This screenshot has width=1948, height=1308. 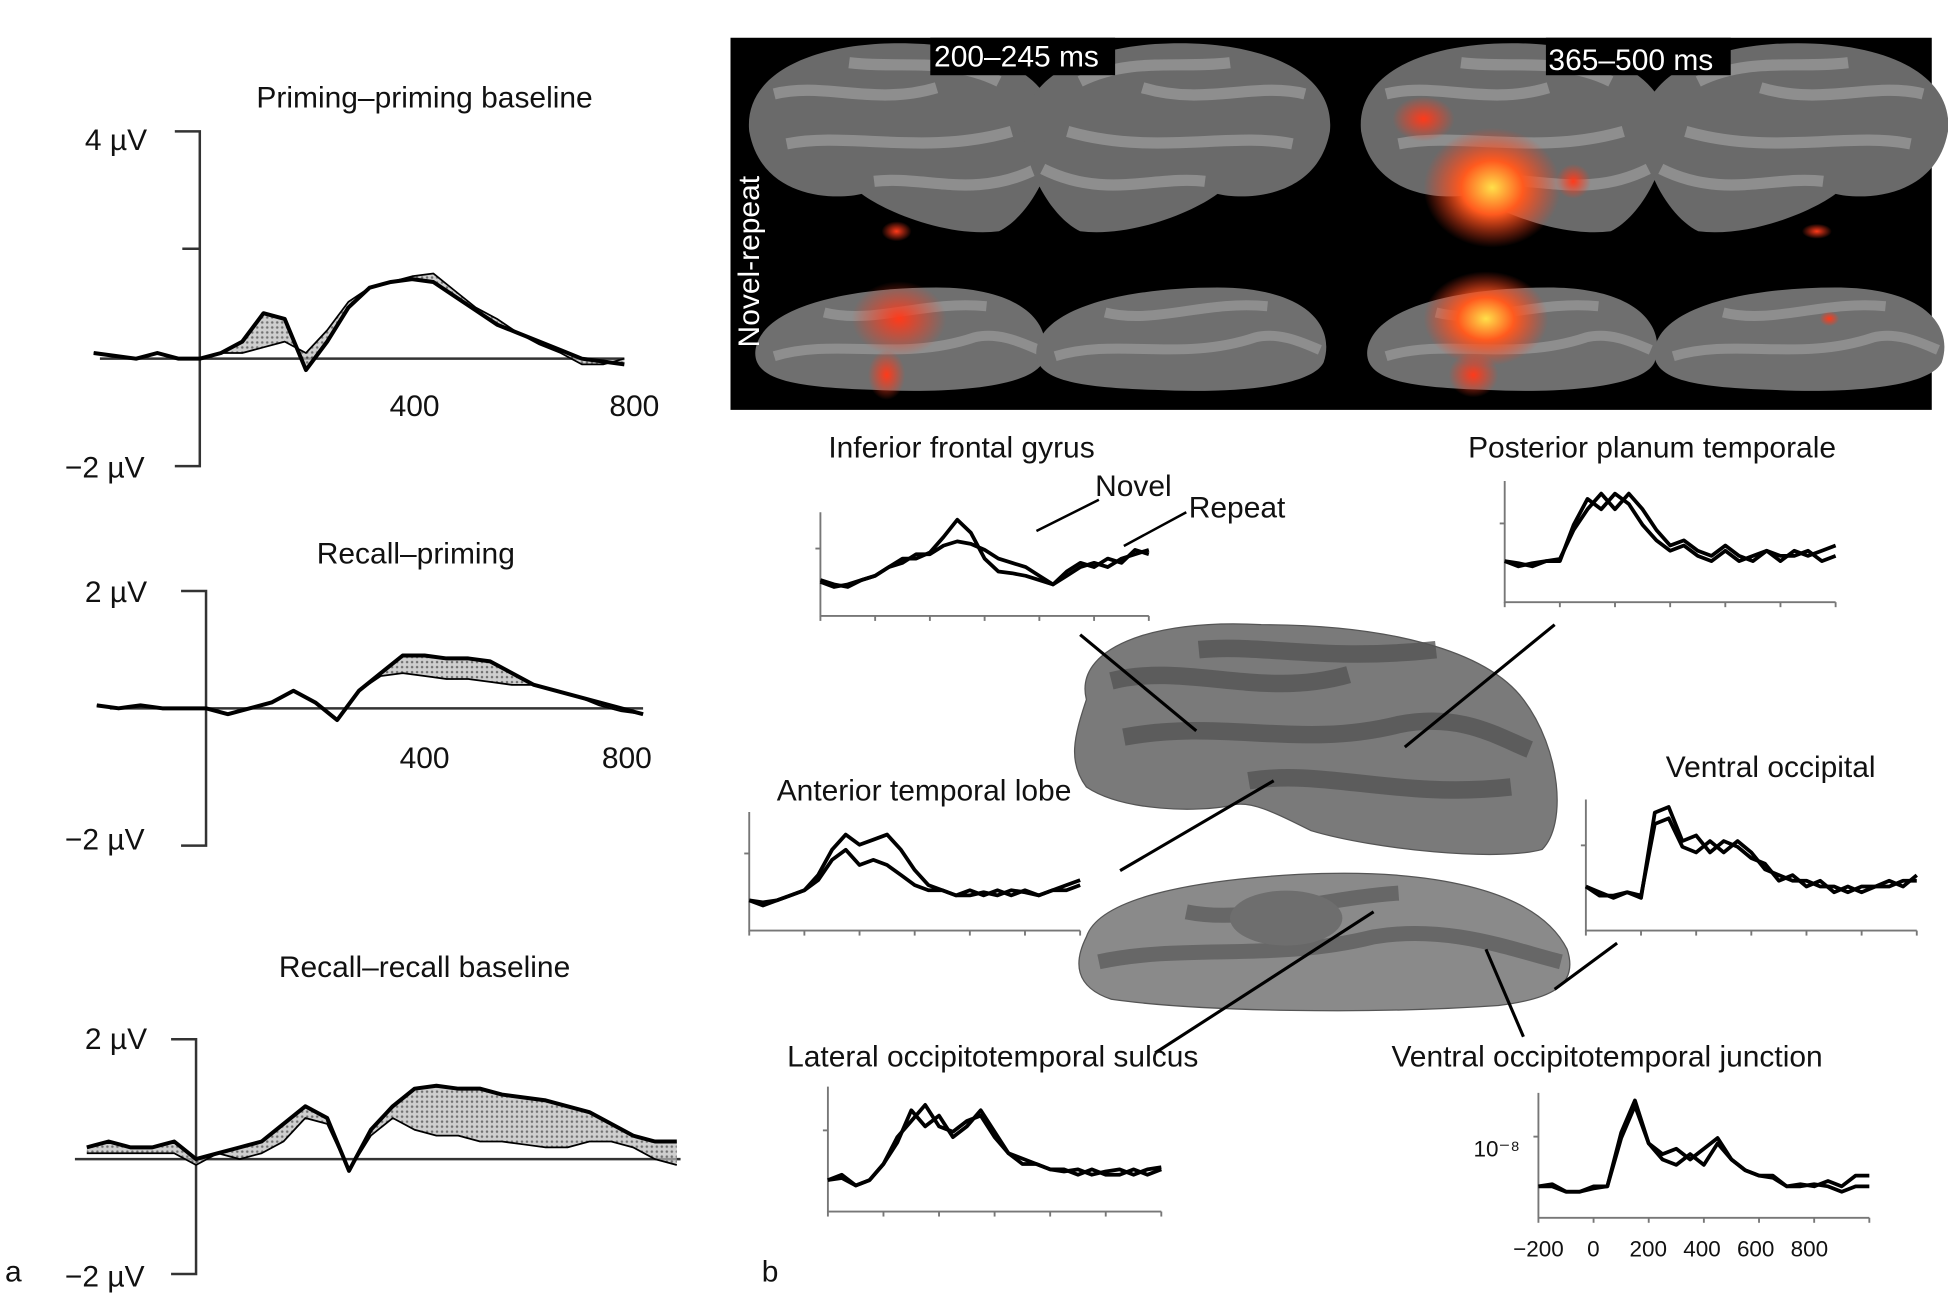 I want to click on row-label: Novel-repeat, so click(x=749, y=261).